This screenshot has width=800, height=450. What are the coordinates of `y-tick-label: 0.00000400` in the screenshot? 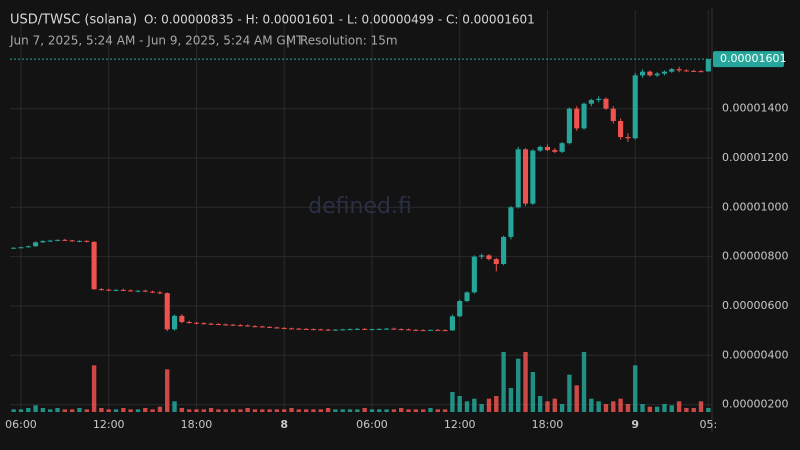 It's located at (755, 354).